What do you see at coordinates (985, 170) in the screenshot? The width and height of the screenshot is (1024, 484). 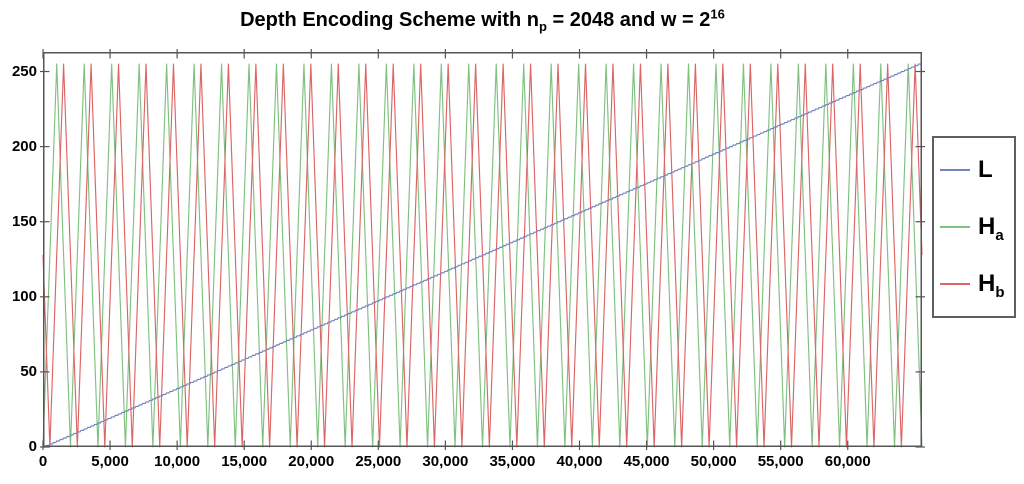 I see `legend-label-L: L` at bounding box center [985, 170].